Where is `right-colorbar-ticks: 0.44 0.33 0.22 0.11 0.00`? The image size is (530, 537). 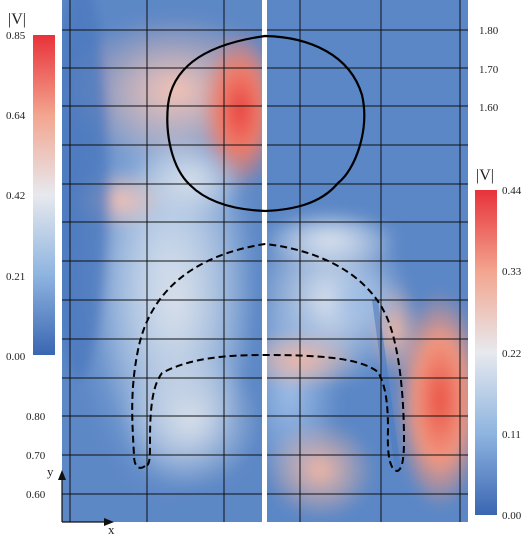
right-colorbar-ticks: 0.44 0.33 0.22 0.11 0.00 is located at coordinates (512, 353).